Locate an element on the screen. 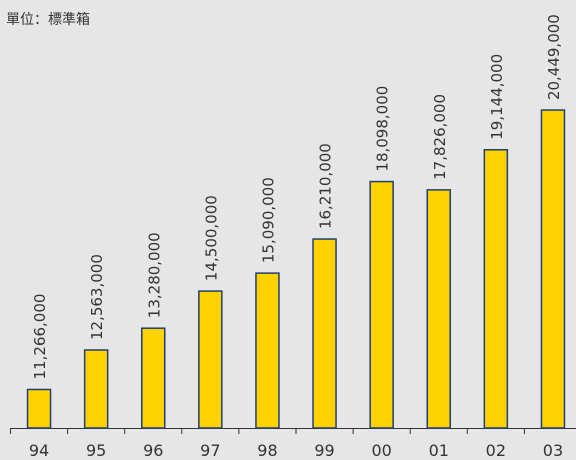  x-tick-label: 98 is located at coordinates (267, 450).